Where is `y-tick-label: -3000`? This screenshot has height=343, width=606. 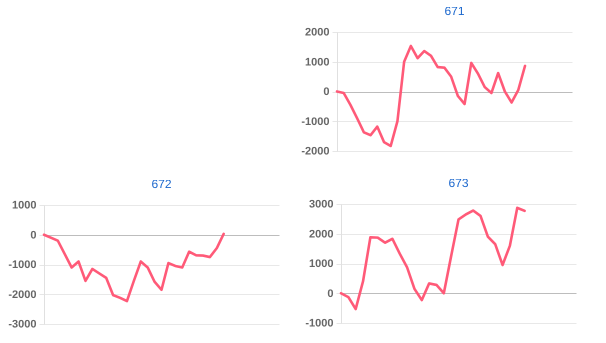
y-tick-label: -3000 is located at coordinates (22, 324).